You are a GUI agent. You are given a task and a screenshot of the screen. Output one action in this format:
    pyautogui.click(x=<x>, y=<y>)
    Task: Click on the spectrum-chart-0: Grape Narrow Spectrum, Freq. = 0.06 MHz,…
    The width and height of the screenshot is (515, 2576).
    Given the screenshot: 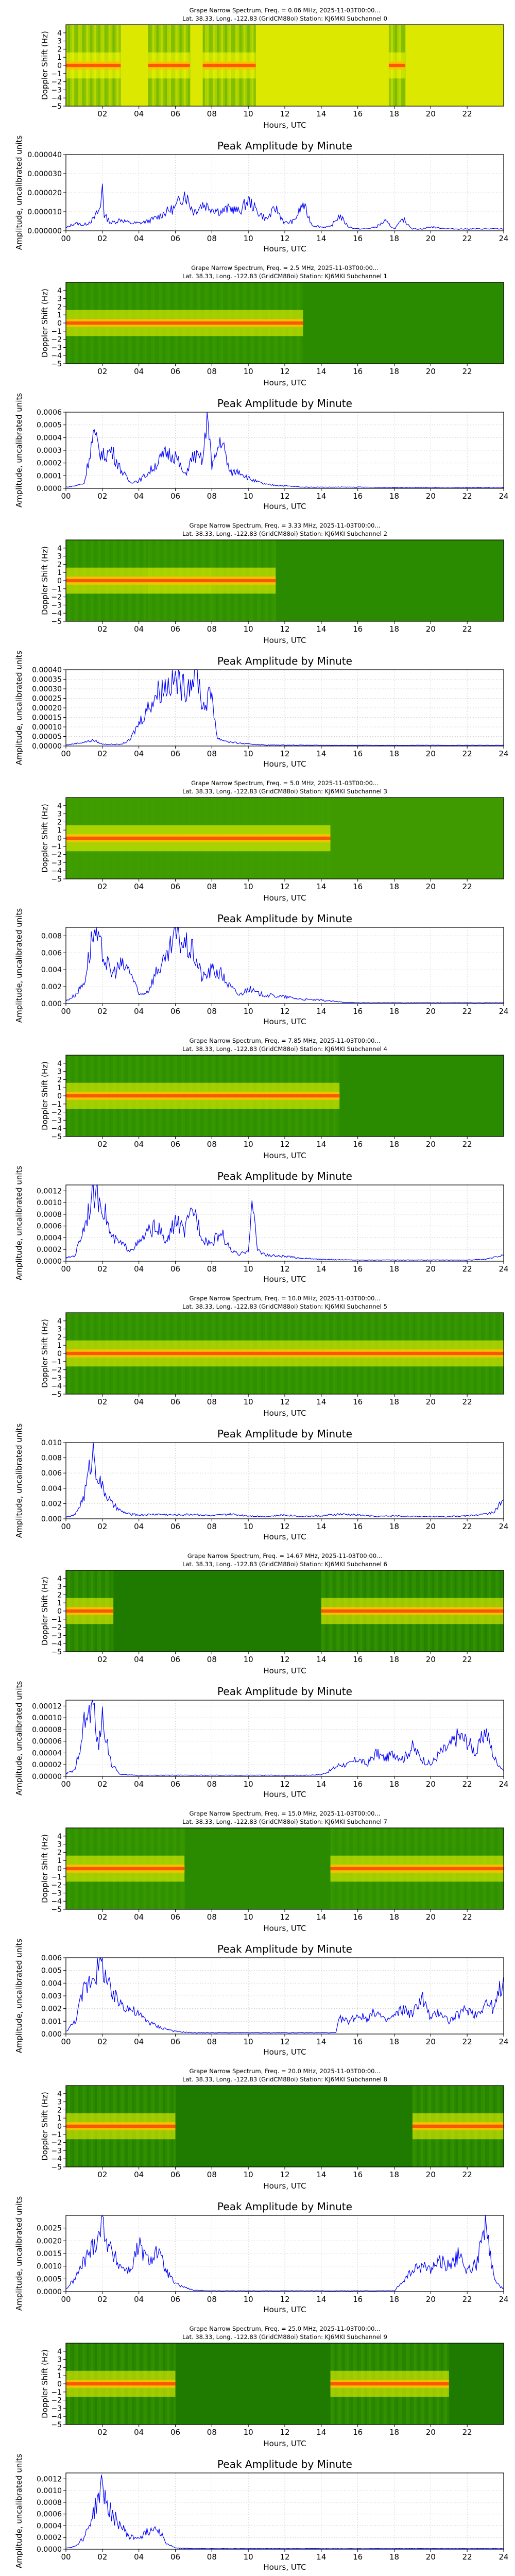 What is the action you would take?
    pyautogui.click(x=272, y=68)
    